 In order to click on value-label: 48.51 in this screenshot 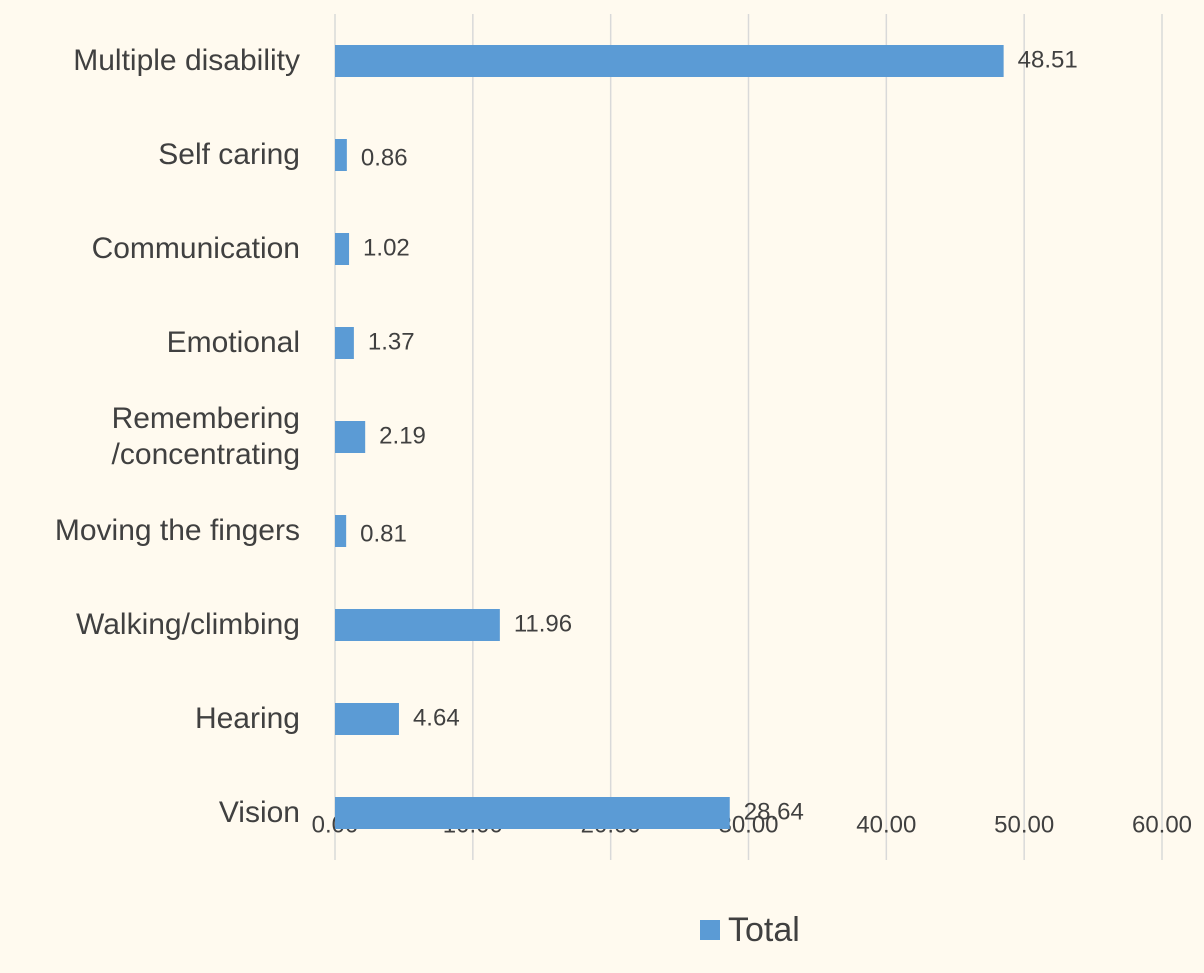, I will do `click(1048, 59)`.